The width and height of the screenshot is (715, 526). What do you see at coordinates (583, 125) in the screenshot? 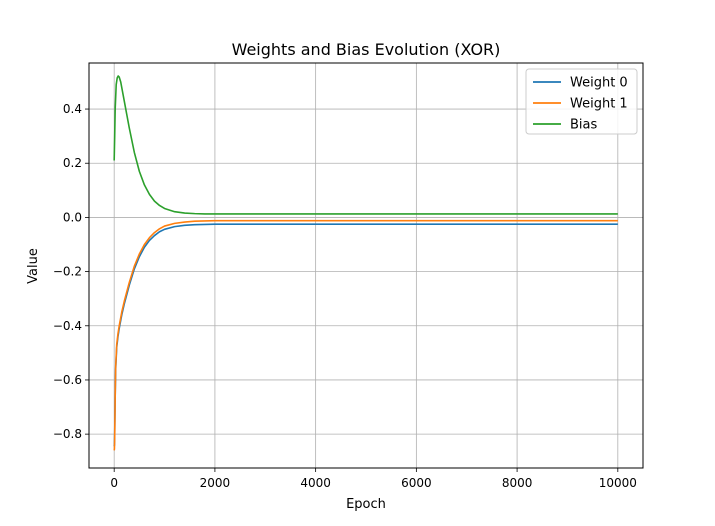
I see `legend-label: Bias` at bounding box center [583, 125].